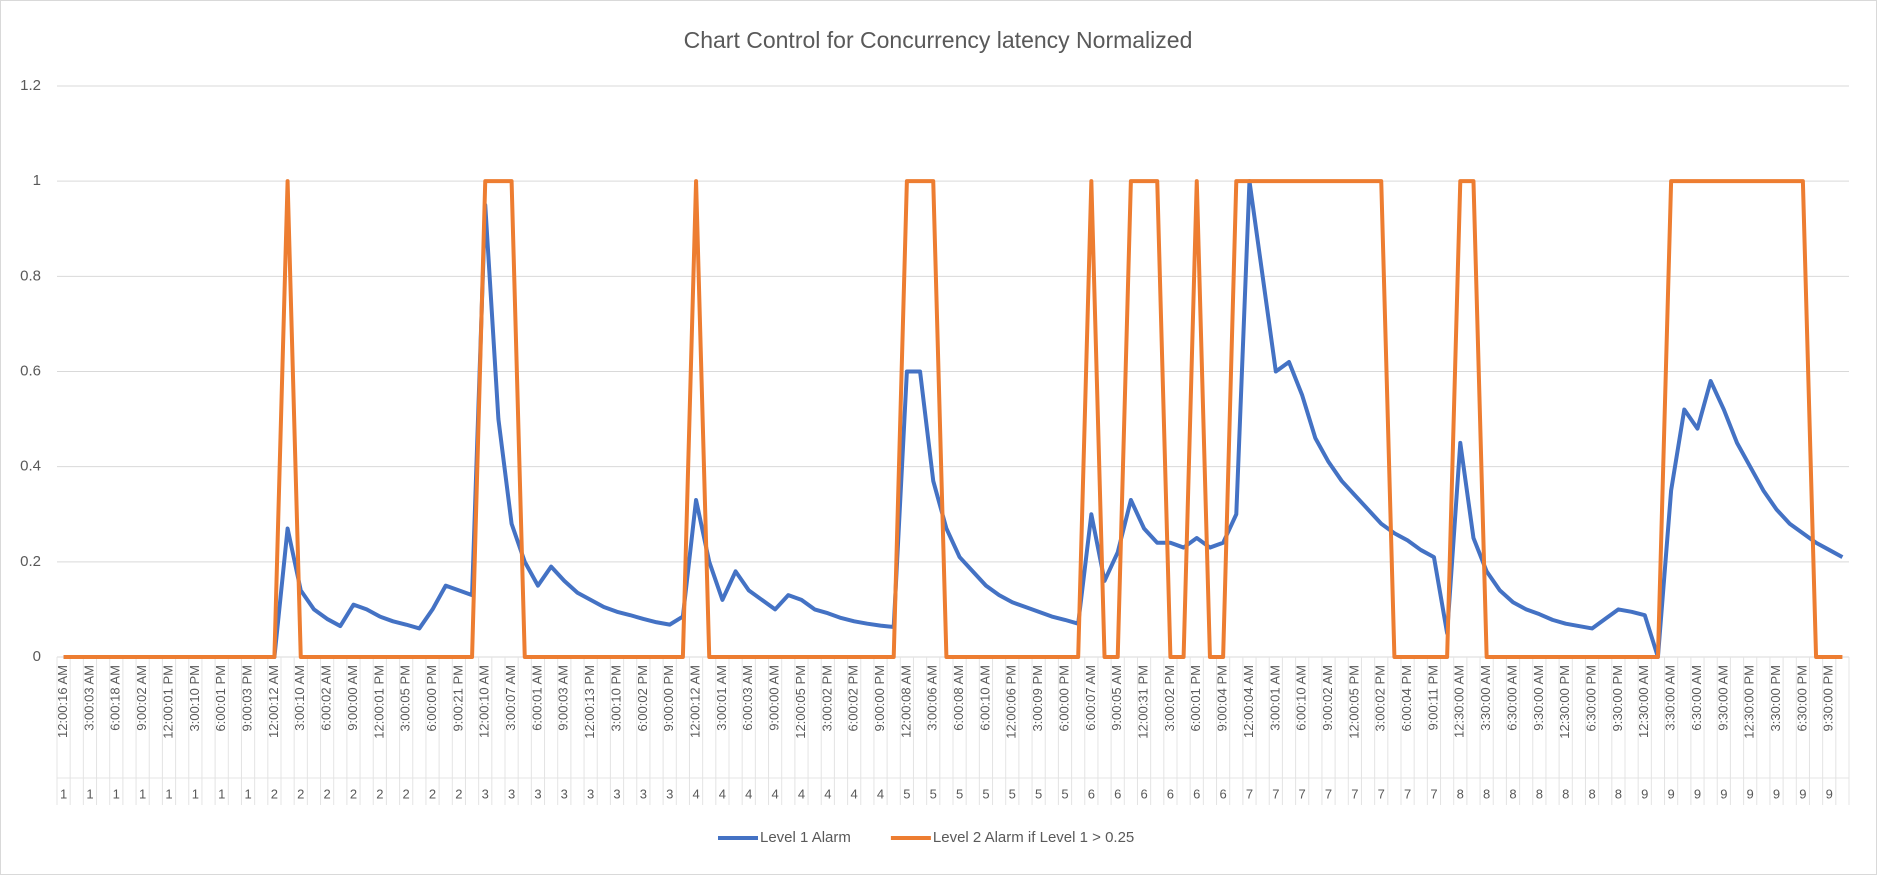 Image resolution: width=1877 pixels, height=875 pixels. I want to click on x-tick-label: 3:00:07 AM, so click(510, 698).